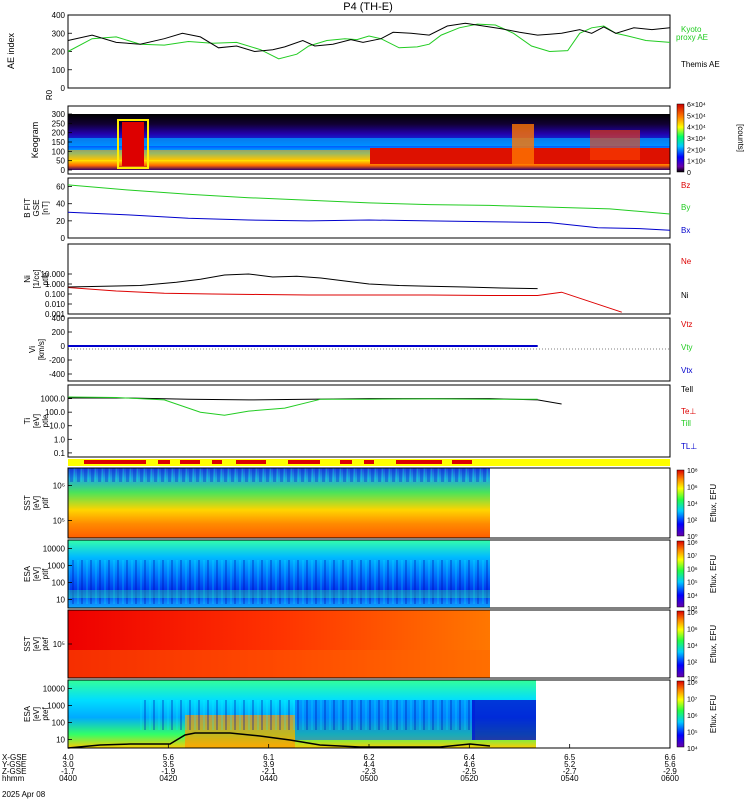 Image resolution: width=750 pixels, height=805 pixels. I want to click on y-tick-label: 20, so click(60, 221).